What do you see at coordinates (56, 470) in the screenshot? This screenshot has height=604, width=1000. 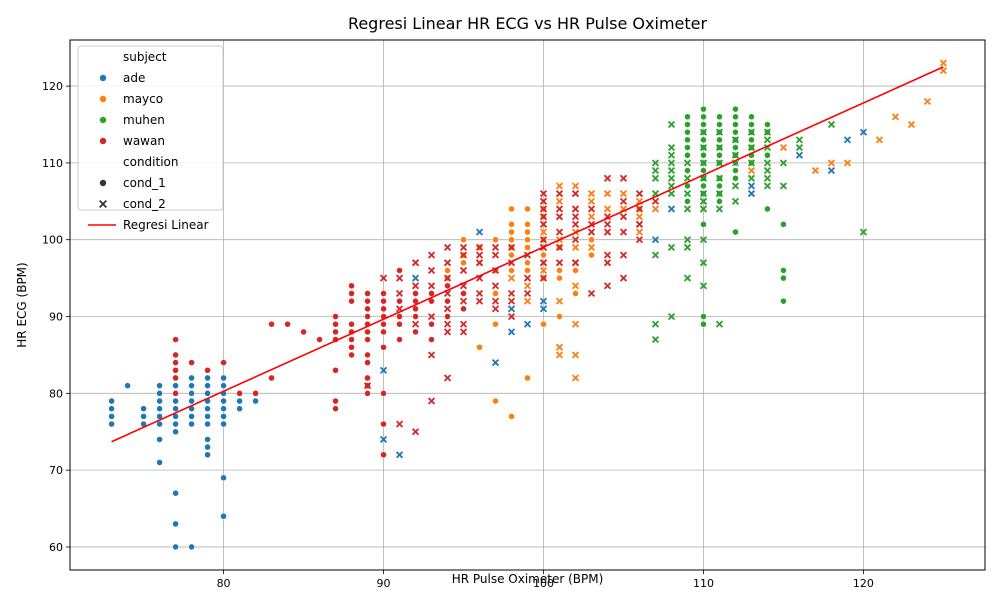 I see `y-tick-label: 70` at bounding box center [56, 470].